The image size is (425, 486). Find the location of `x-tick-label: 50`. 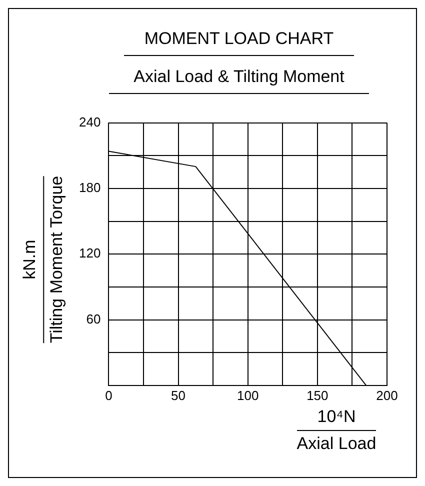

x-tick-label: 50 is located at coordinates (178, 395).